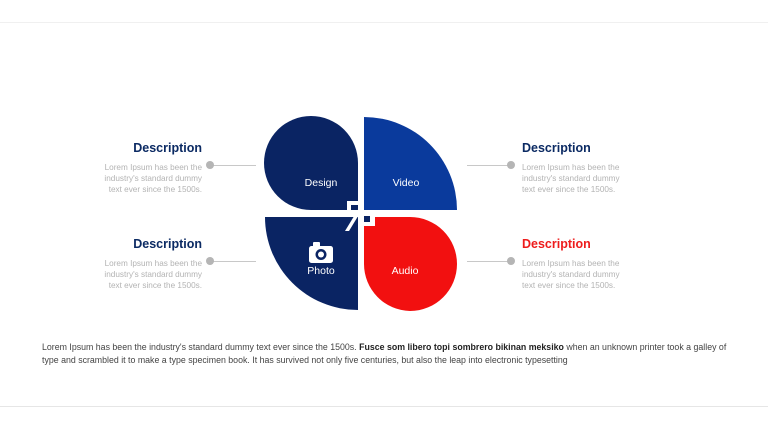 The height and width of the screenshot is (432, 768). I want to click on connector-dot-top-right, so click(511, 165).